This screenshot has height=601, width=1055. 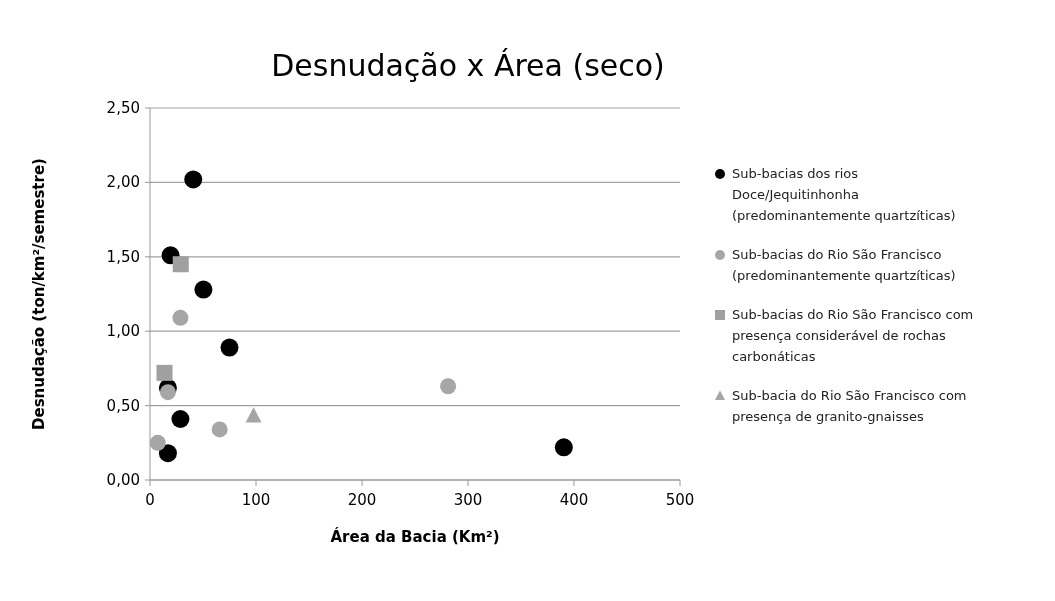 I want to click on legend-label: Sub-bacias do Rio São Francisco com presença considerável de rochas carbonáticas, so click(x=853, y=335).